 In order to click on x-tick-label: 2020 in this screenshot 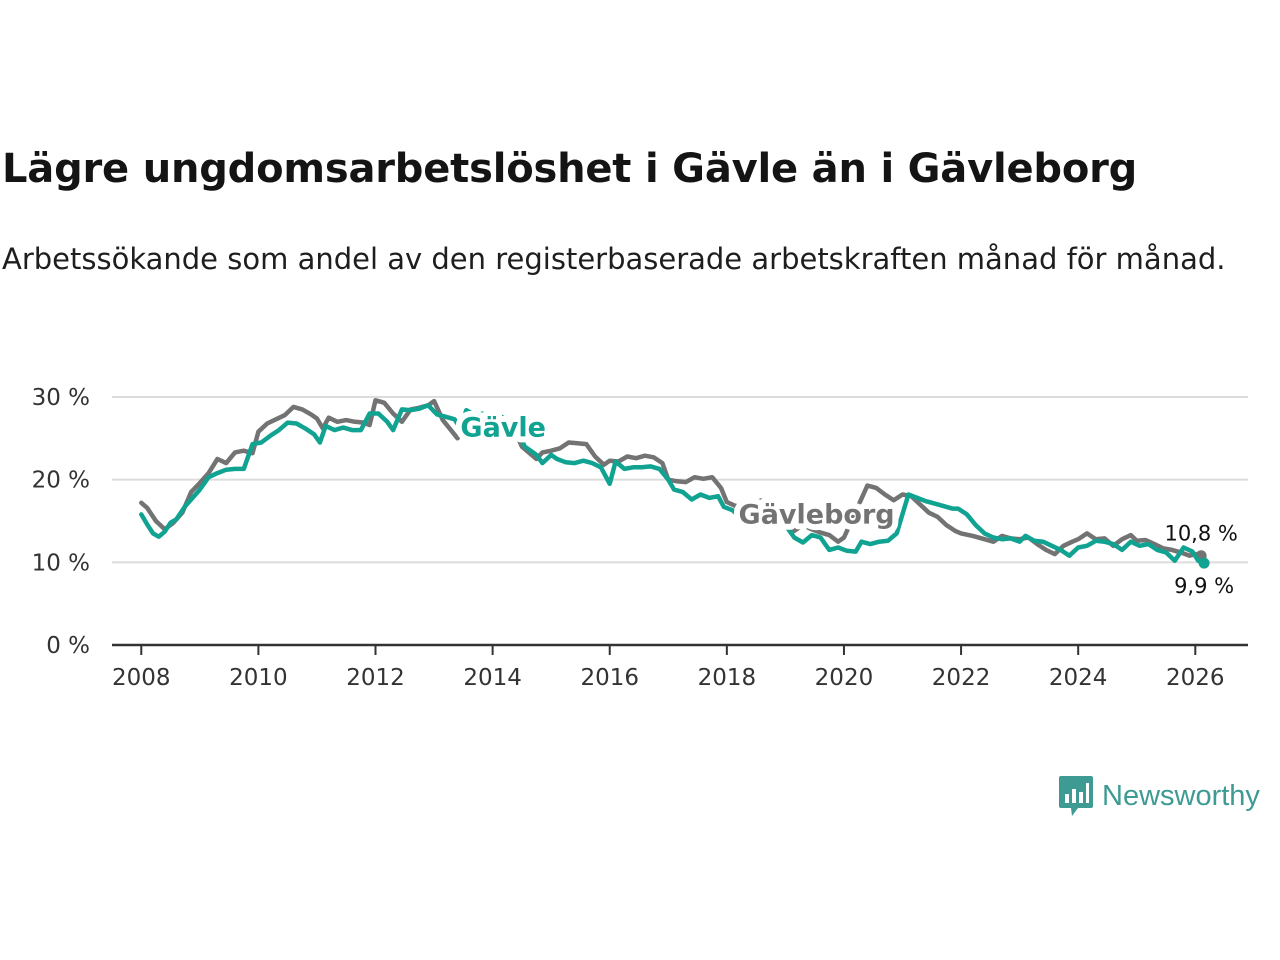, I will do `click(844, 678)`.